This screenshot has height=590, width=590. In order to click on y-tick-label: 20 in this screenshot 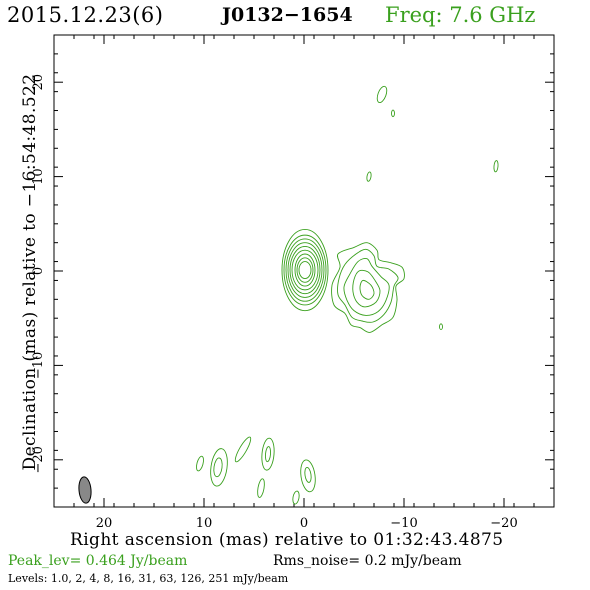, I will do `click(38, 82)`.